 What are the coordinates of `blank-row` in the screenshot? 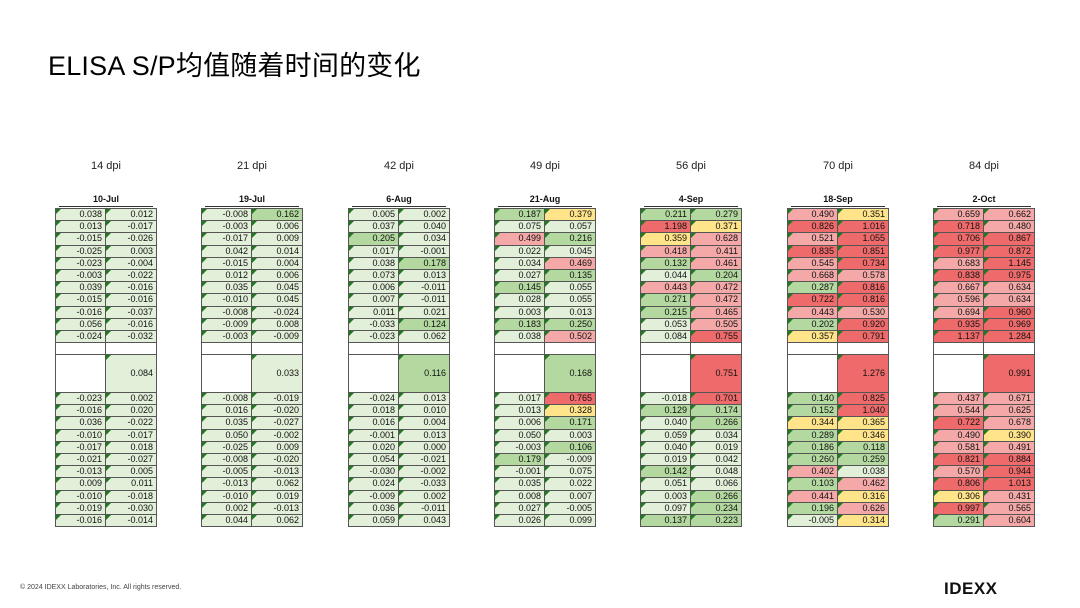 It's located at (691, 349).